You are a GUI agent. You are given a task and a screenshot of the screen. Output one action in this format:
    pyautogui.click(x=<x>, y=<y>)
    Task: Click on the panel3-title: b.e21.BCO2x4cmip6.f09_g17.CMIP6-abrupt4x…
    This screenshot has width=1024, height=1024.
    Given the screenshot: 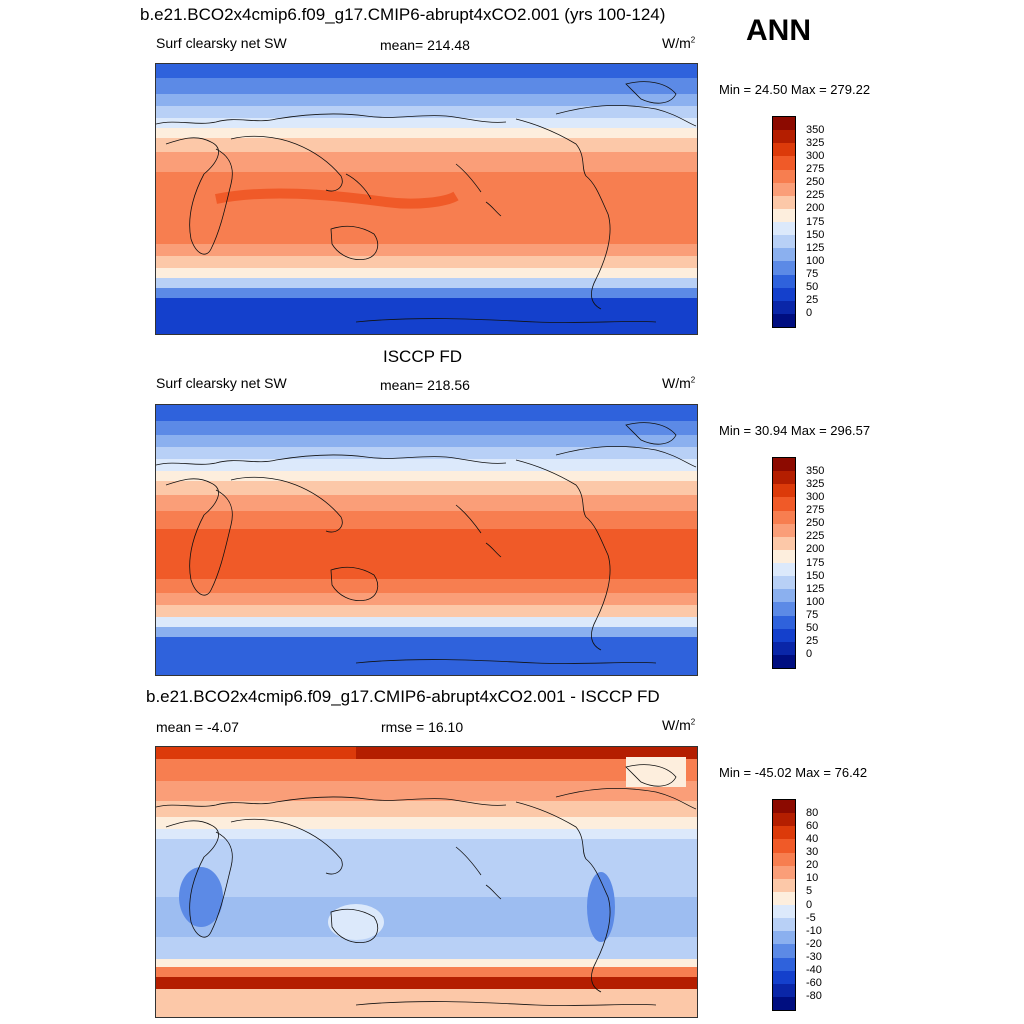 What is the action you would take?
    pyautogui.click(x=403, y=696)
    